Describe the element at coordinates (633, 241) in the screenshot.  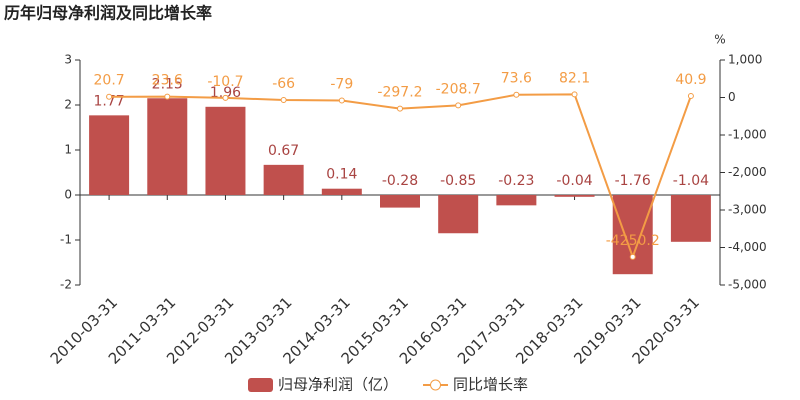
I see `line-value-label: -4250.2` at that location.